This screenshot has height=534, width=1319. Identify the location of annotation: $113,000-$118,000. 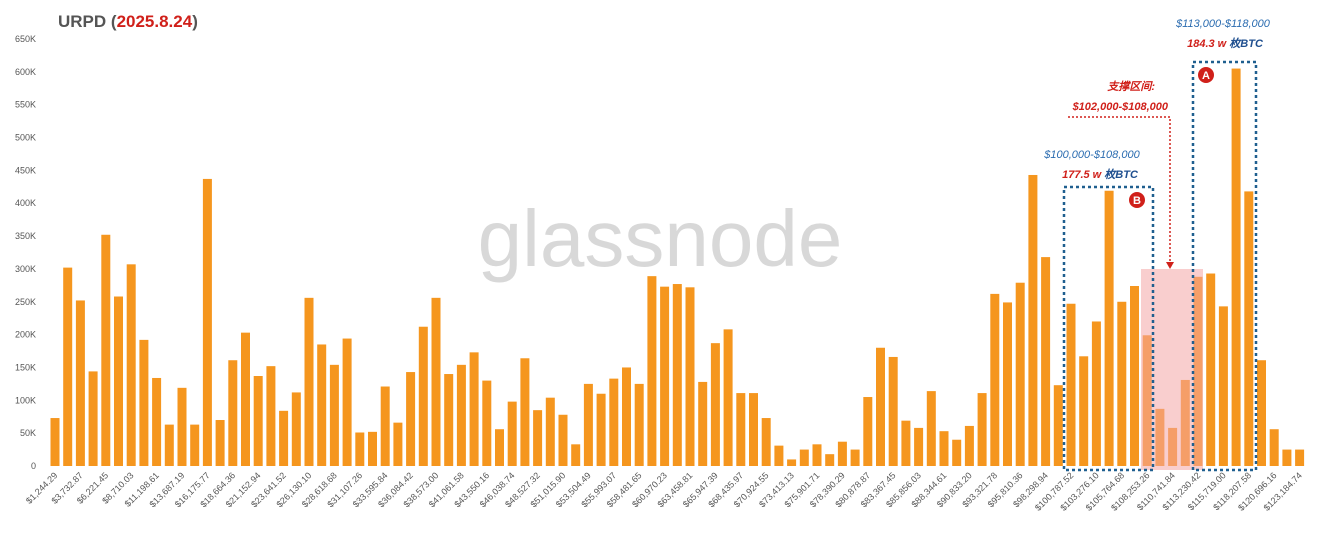
(1223, 24).